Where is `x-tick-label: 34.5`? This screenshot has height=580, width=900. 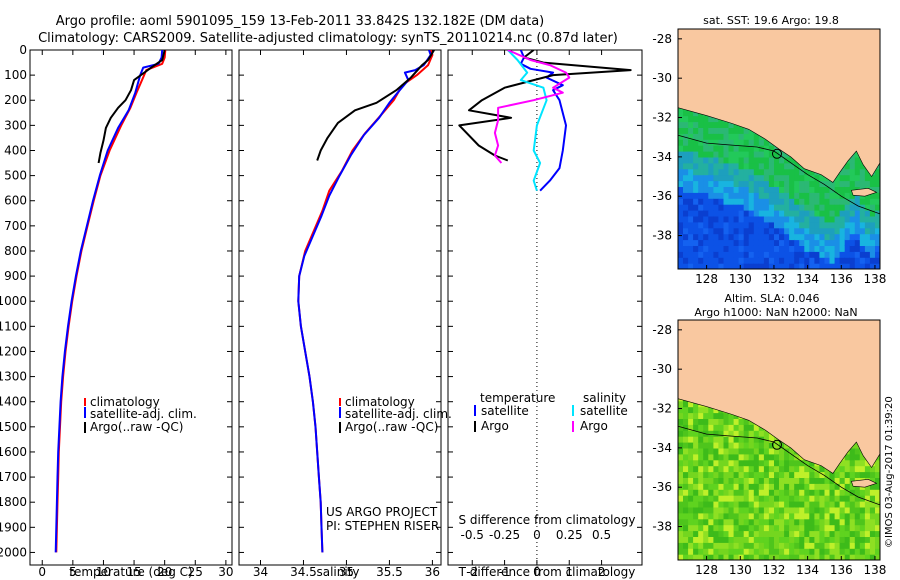
x-tick-label: 34.5 is located at coordinates (303, 572).